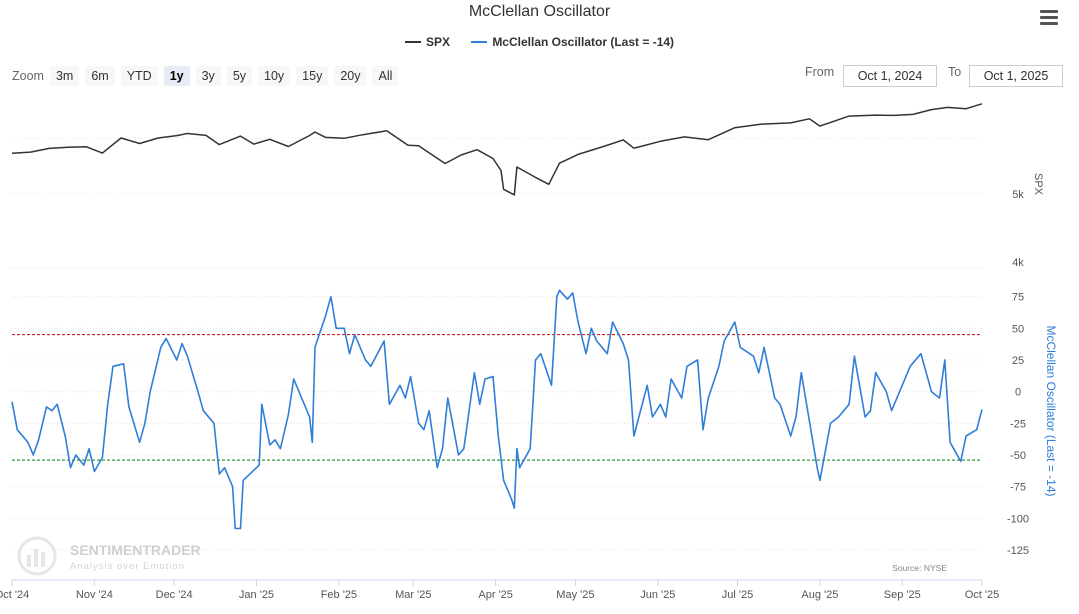 This screenshot has width=1079, height=614. What do you see at coordinates (1051, 410) in the screenshot?
I see `mco-axis-title: McClellan Oscillator (Last = -14)` at bounding box center [1051, 410].